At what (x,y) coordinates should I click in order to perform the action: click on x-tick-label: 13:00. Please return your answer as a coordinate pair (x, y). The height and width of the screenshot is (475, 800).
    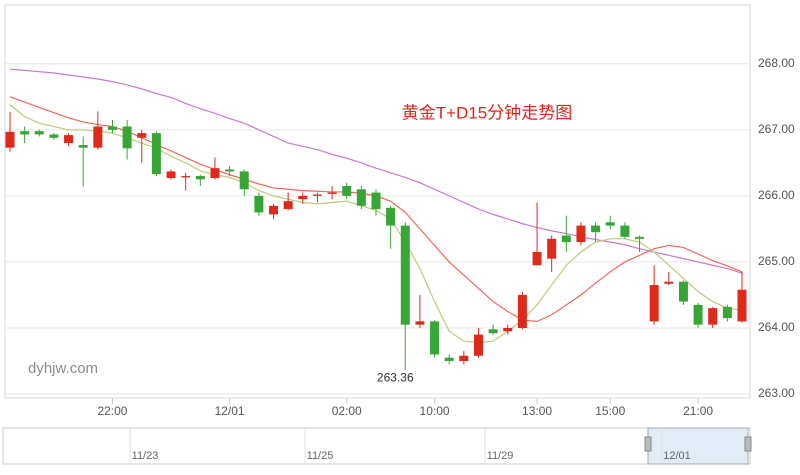
    Looking at the image, I should click on (537, 411).